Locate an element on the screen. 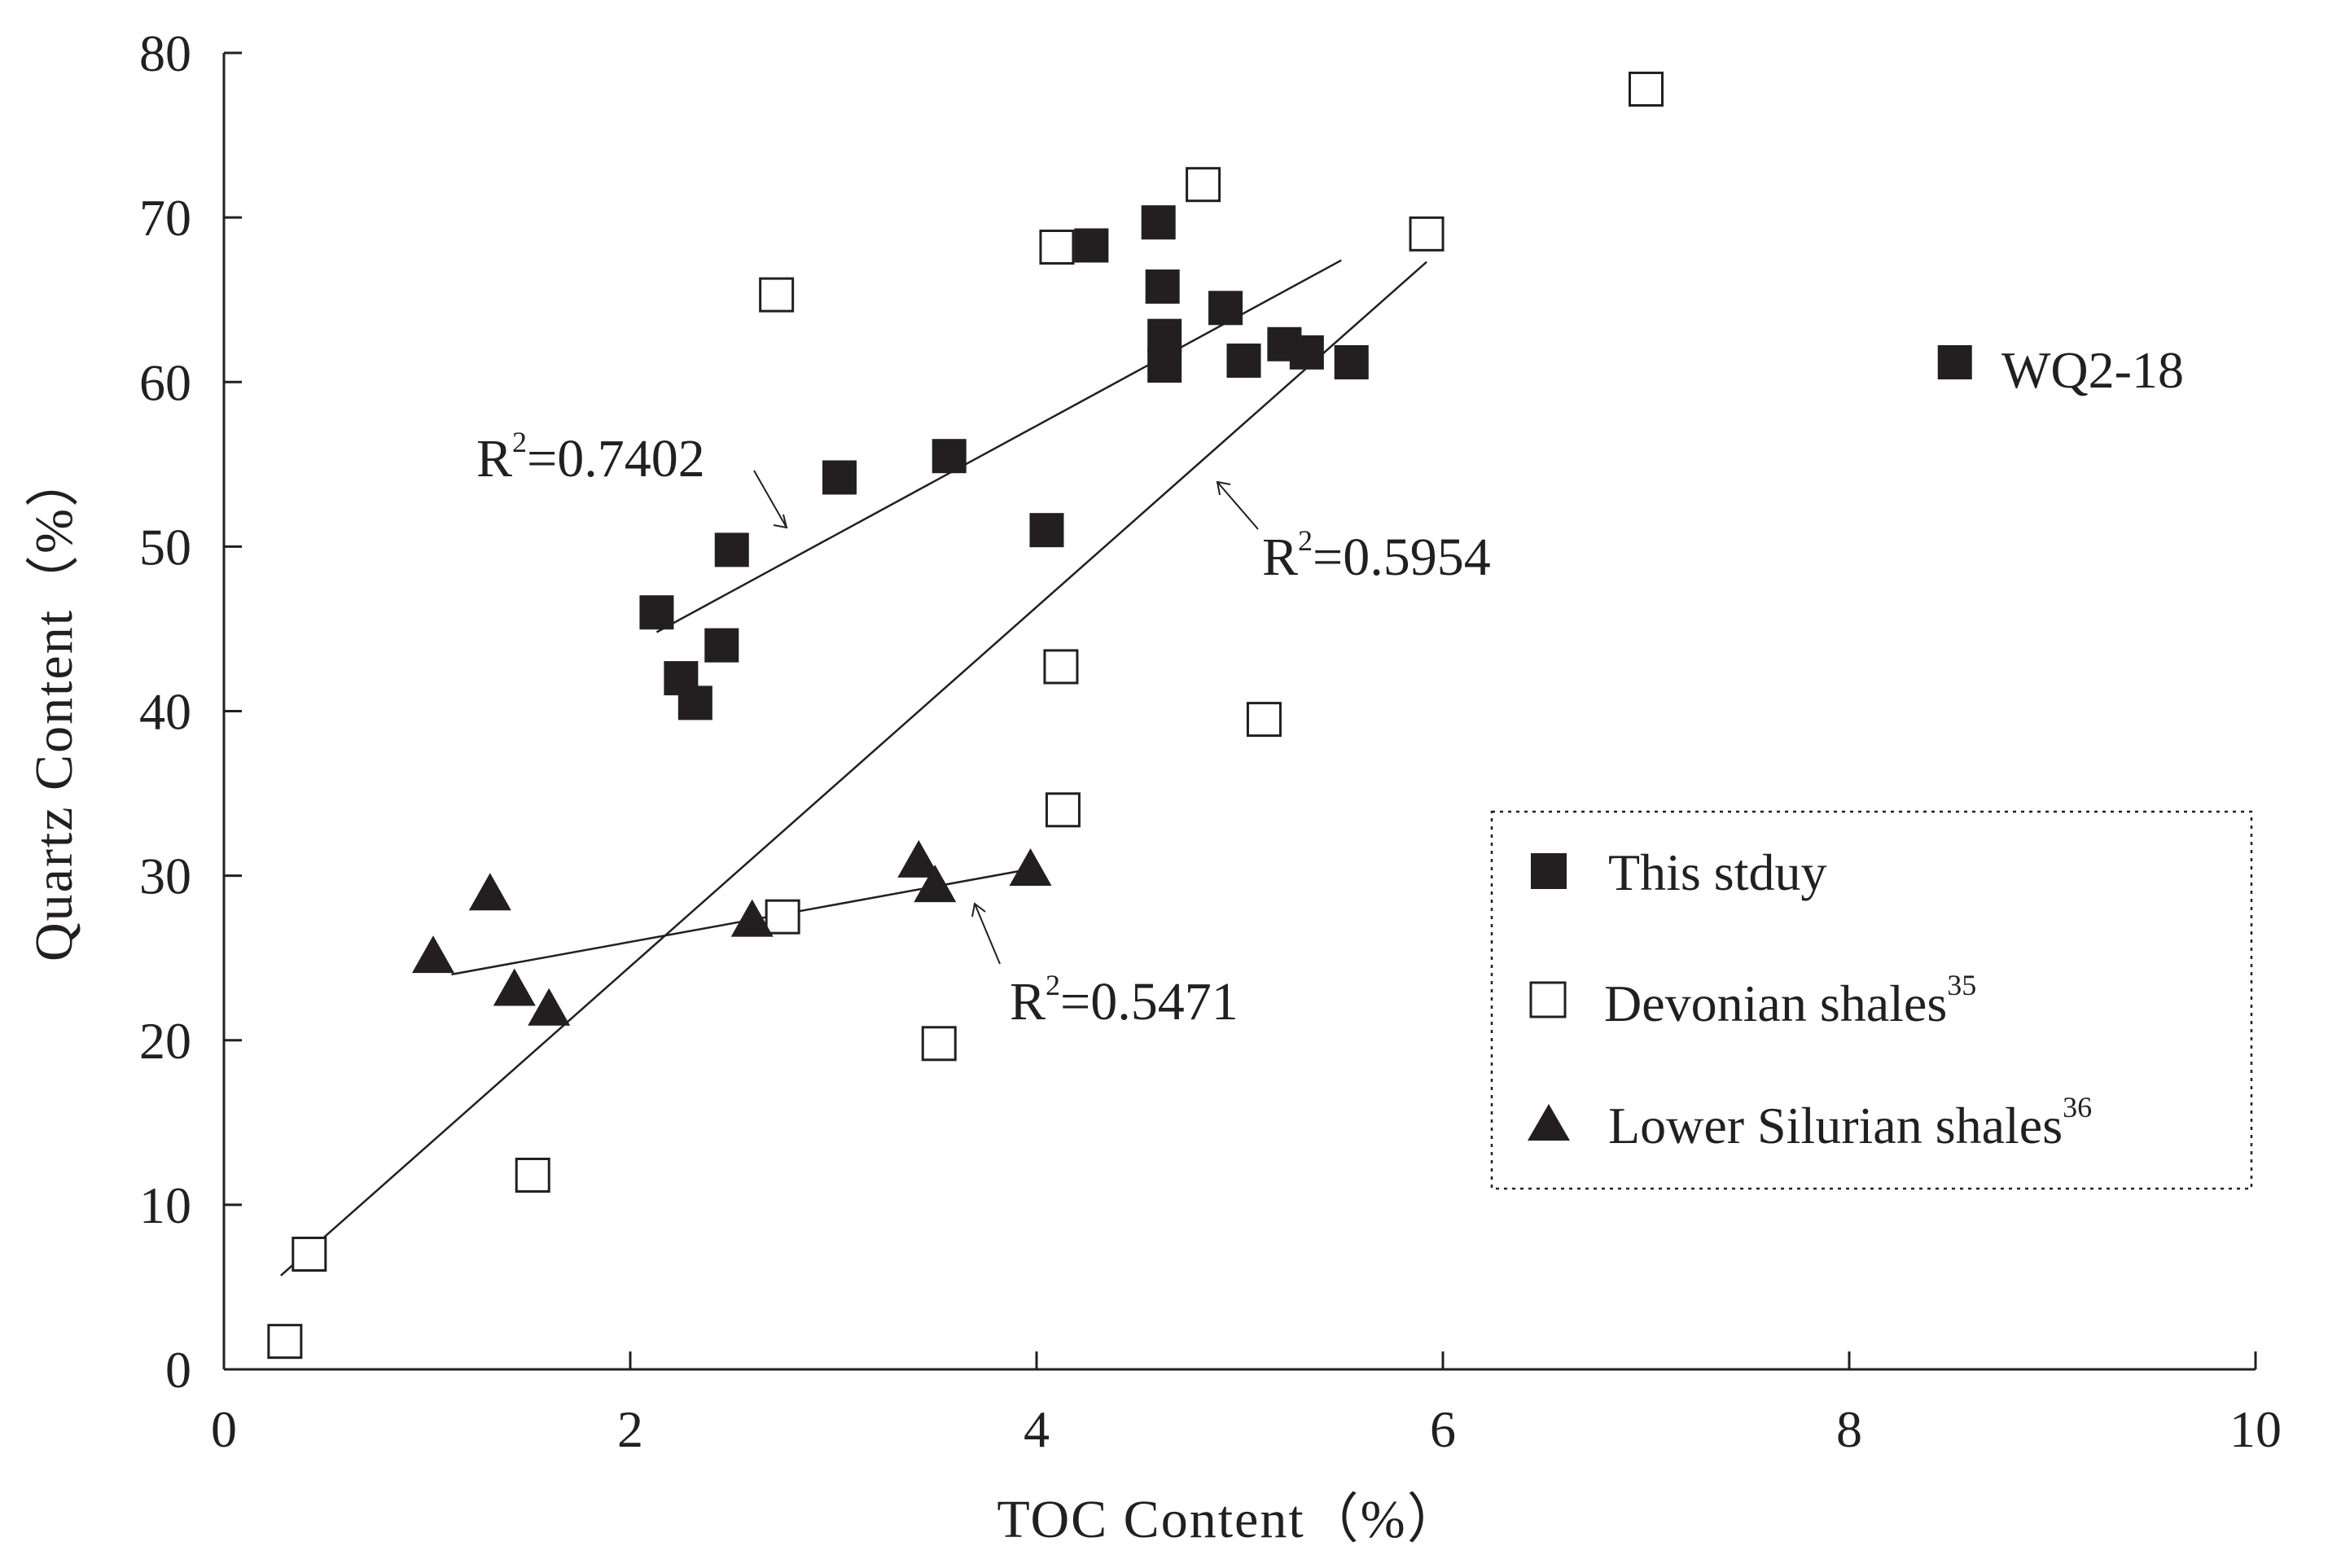 The height and width of the screenshot is (1568, 2328). y-tick-label: 30 is located at coordinates (165, 877).